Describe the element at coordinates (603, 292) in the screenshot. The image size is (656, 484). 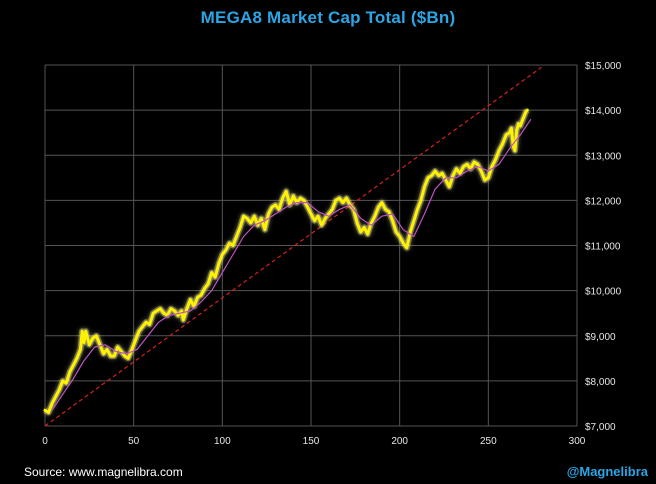
I see `y-tick-label: $10,000` at that location.